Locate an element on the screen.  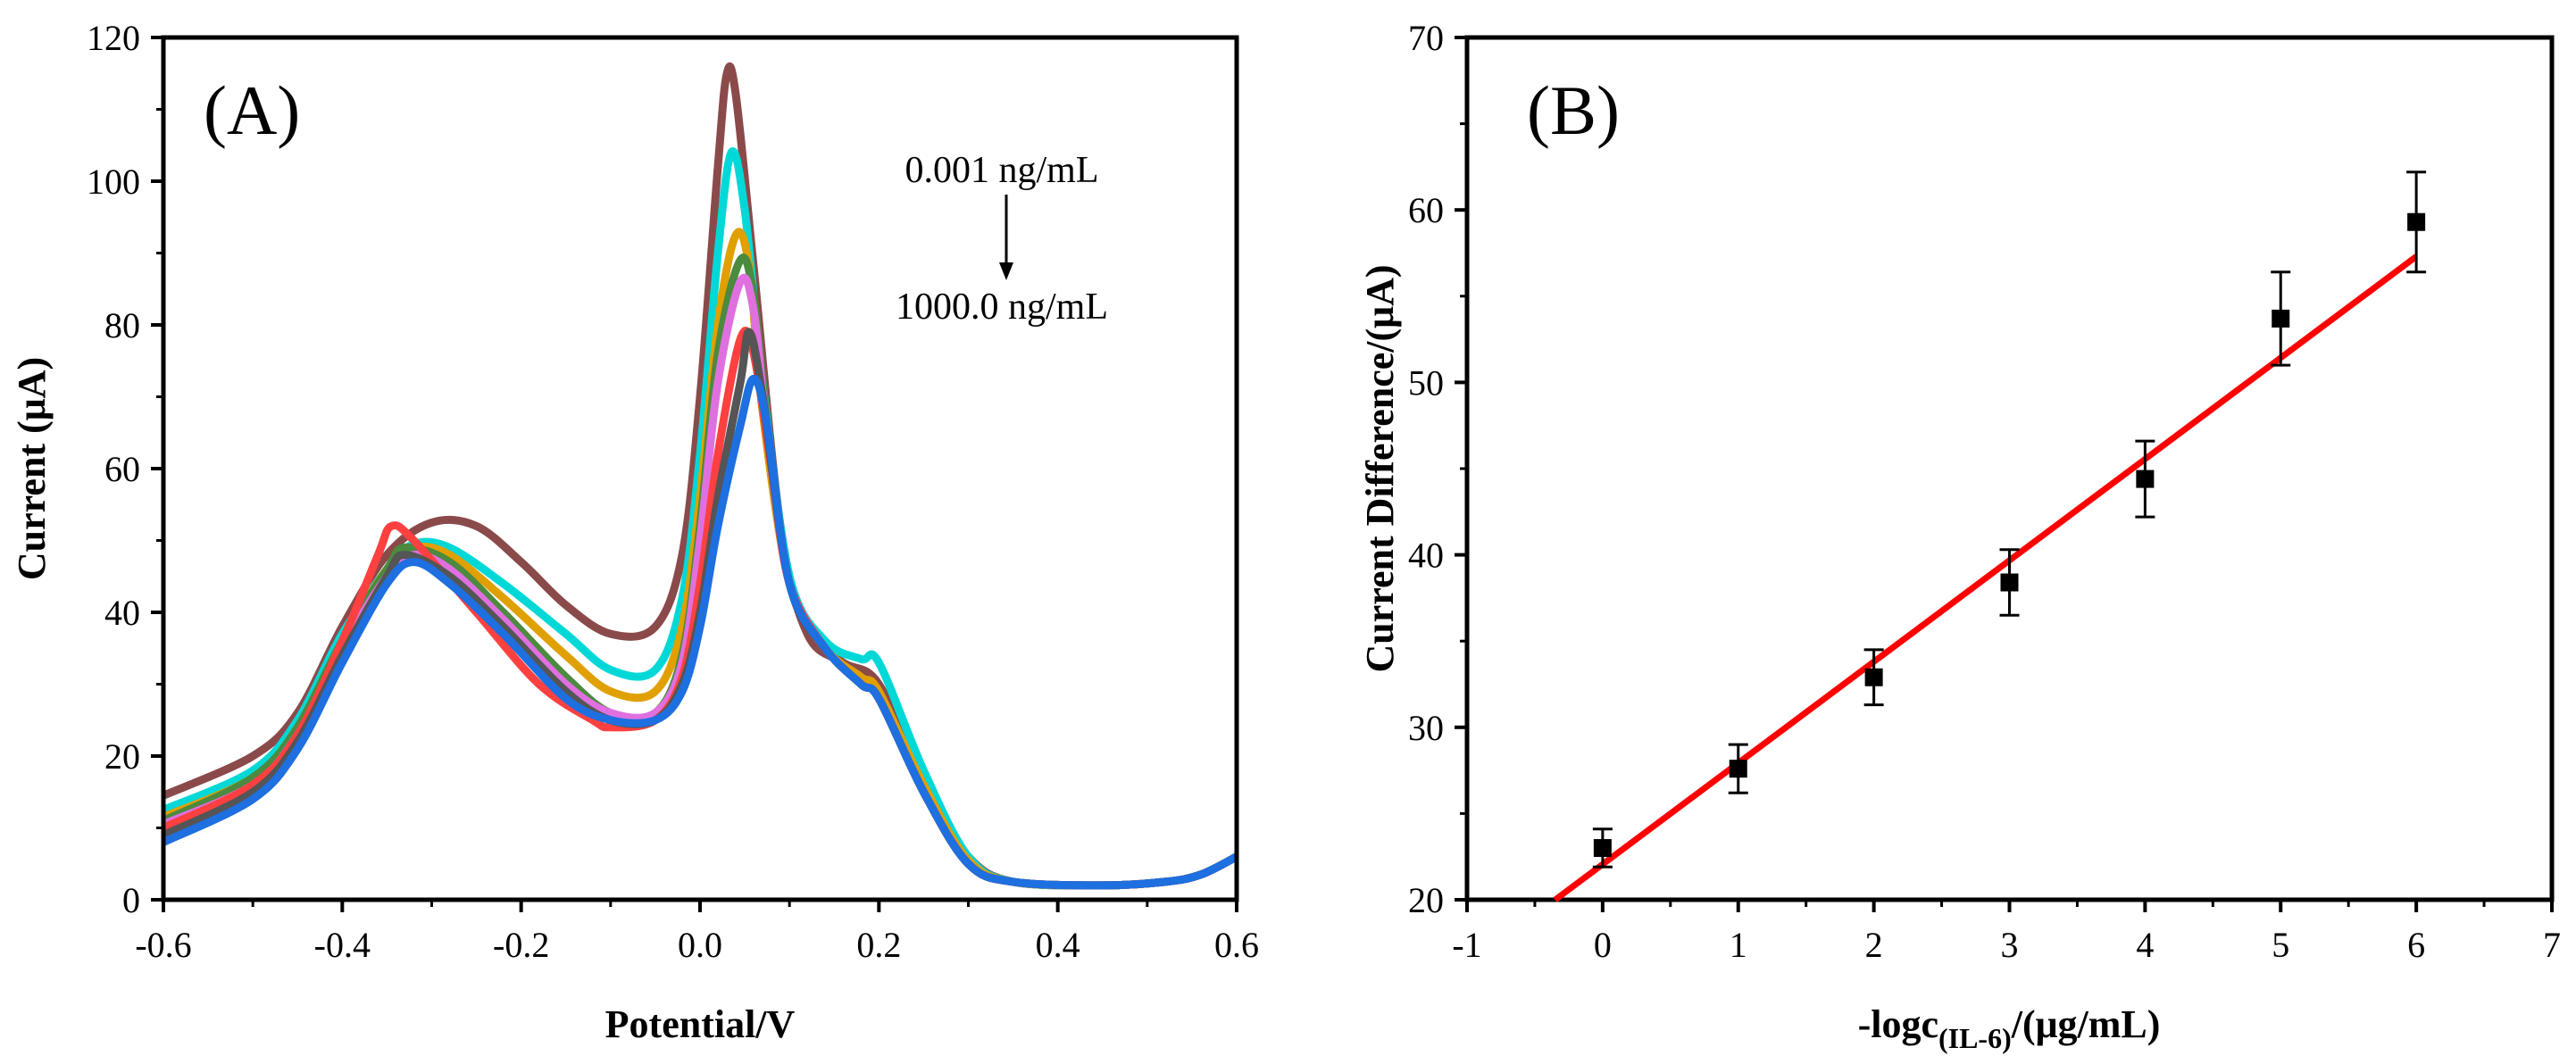
panel-a-x-tick-label: -0.4 is located at coordinates (342, 945).